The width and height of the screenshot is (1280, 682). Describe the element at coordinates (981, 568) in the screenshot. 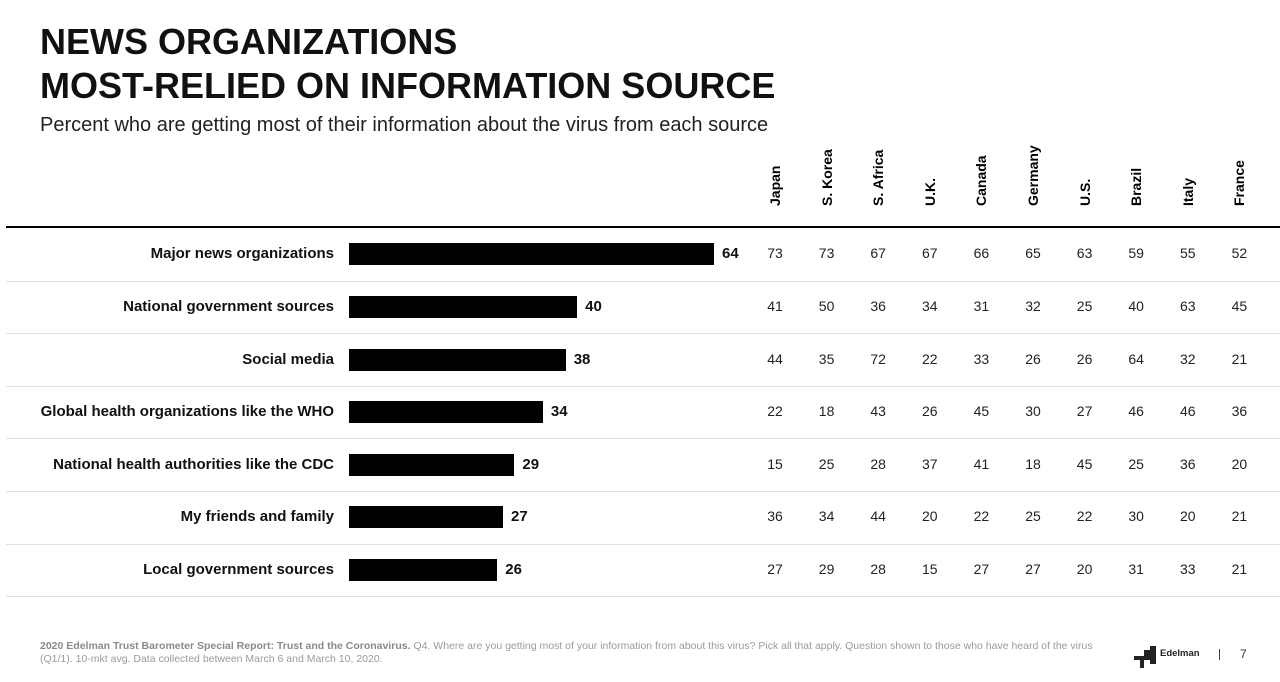

I see `table-cell-canada: 27` at that location.